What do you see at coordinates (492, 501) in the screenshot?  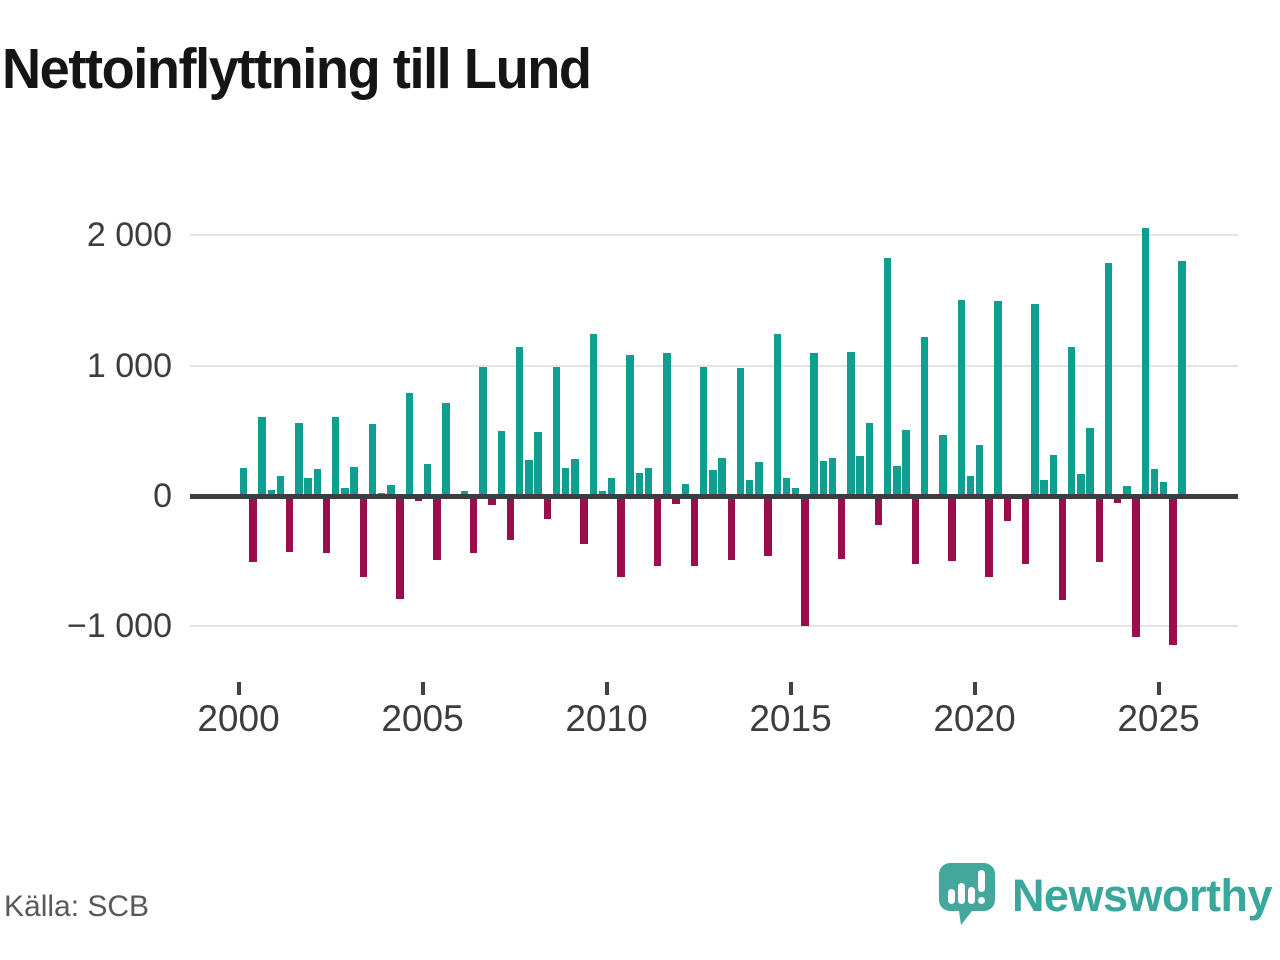 I see `bar-2006Q4` at bounding box center [492, 501].